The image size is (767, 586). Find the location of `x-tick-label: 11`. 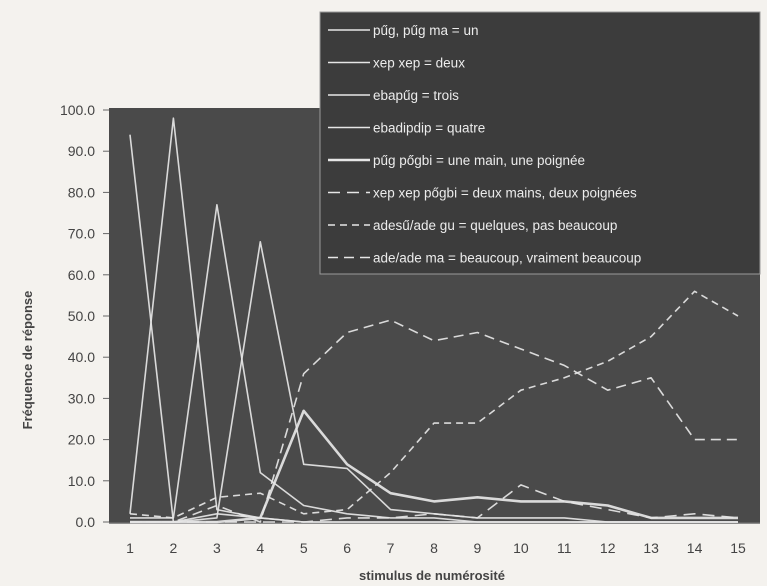

x-tick-label: 11 is located at coordinates (564, 548).